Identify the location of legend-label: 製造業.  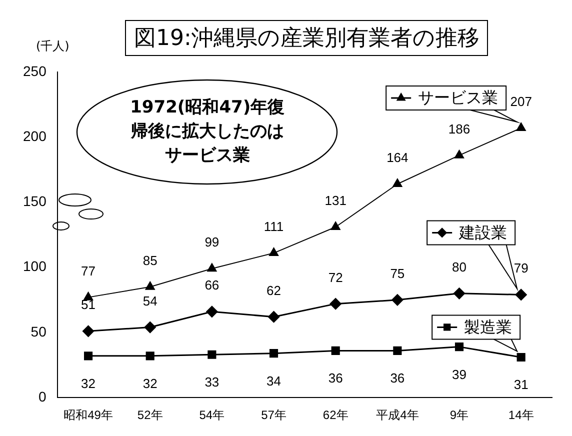
(488, 326).